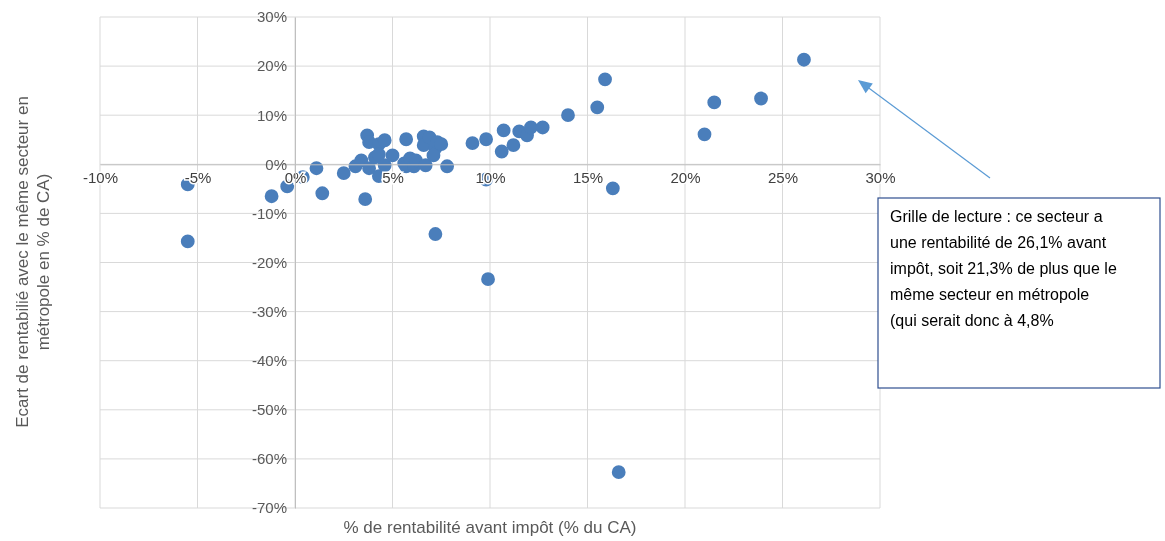 This screenshot has width=1165, height=541. I want to click on y-tick-label: -70%, so click(269, 508).